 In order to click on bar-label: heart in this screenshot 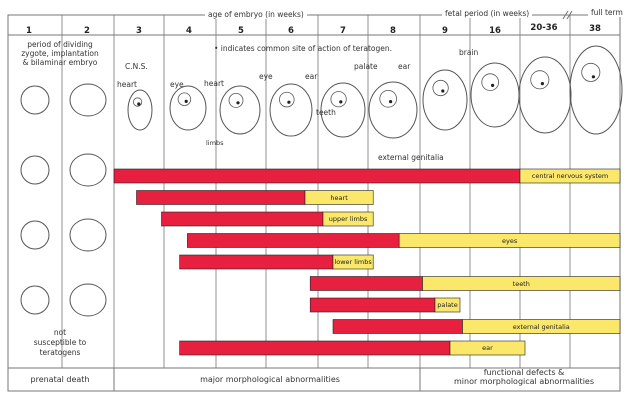, I will do `click(339, 197)`.